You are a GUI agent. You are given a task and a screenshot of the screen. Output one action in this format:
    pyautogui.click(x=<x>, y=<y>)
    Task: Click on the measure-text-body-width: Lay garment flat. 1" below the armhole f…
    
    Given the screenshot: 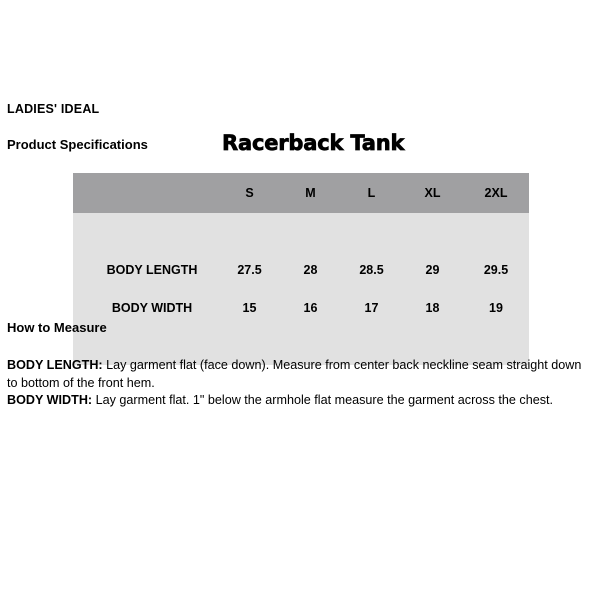 What is the action you would take?
    pyautogui.click(x=323, y=400)
    